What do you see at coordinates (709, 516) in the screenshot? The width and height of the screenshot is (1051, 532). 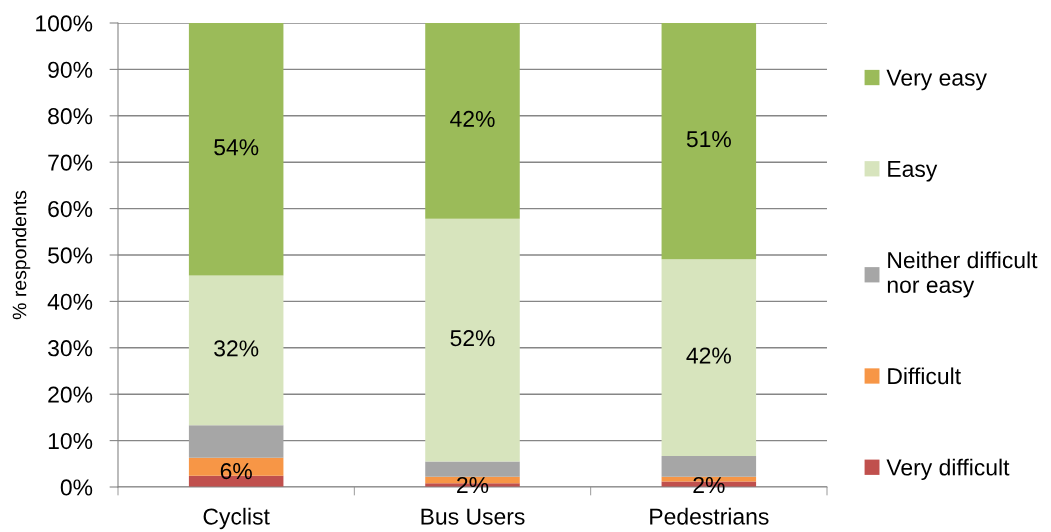 I see `x-tick-label: Pedestrians` at bounding box center [709, 516].